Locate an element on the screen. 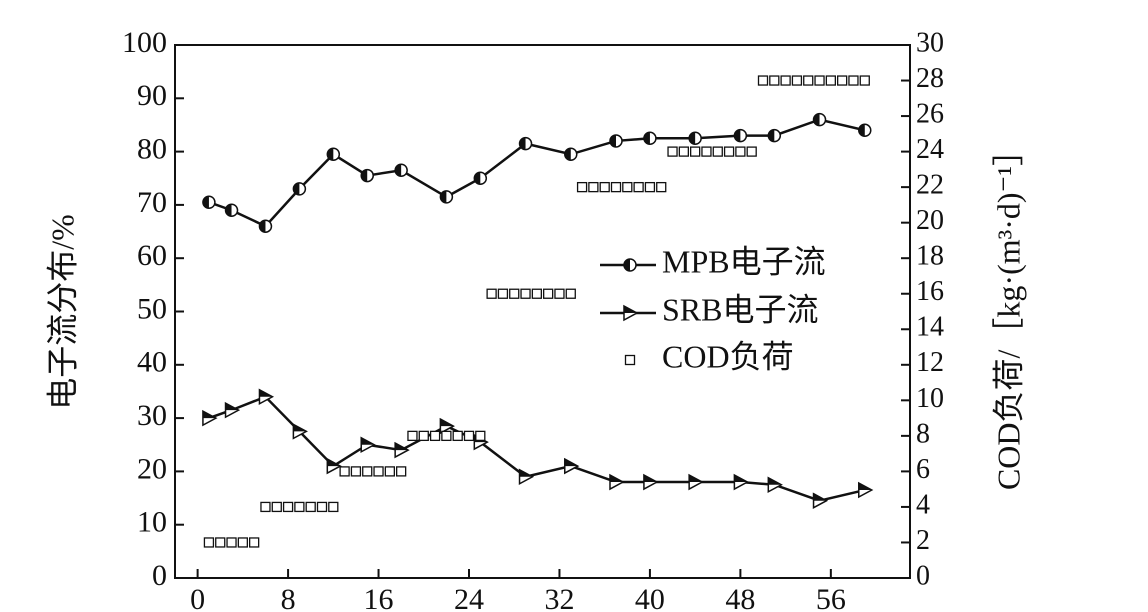 Image resolution: width=1148 pixels, height=612 pixels. y-tick-label: 10 is located at coordinates (152, 522).